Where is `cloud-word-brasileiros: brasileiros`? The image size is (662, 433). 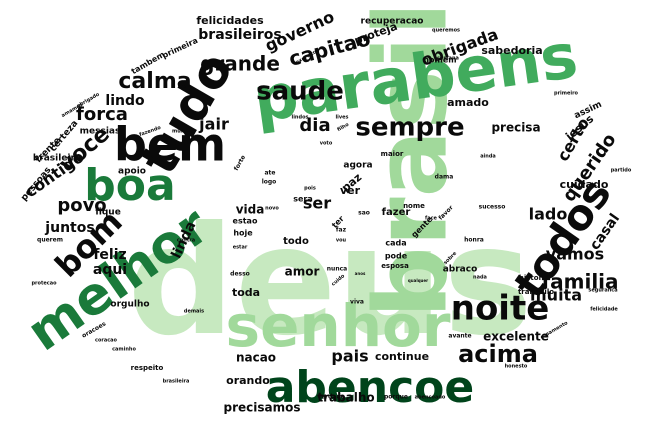 cloud-word-brasileiros: brasileiros is located at coordinates (239, 35).